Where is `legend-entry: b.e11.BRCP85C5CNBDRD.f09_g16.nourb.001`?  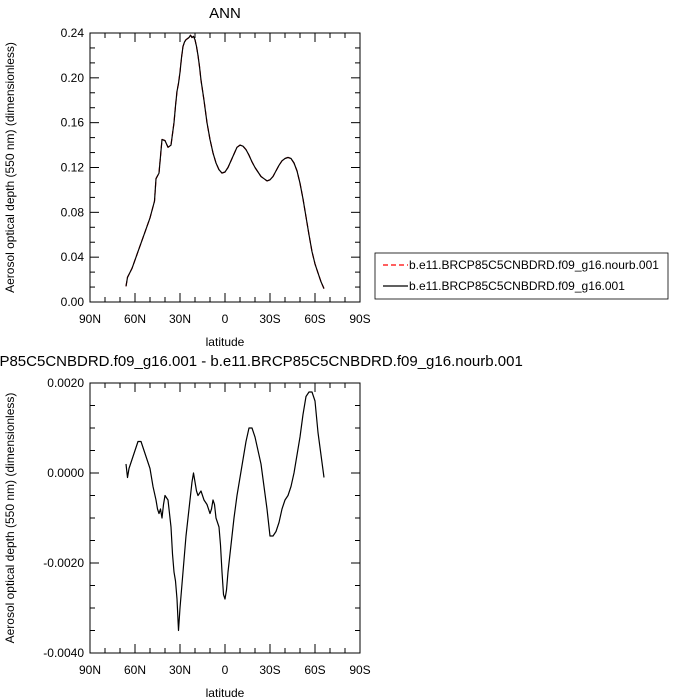 legend-entry: b.e11.BRCP85C5CNBDRD.f09_g16.nourb.001 is located at coordinates (534, 265).